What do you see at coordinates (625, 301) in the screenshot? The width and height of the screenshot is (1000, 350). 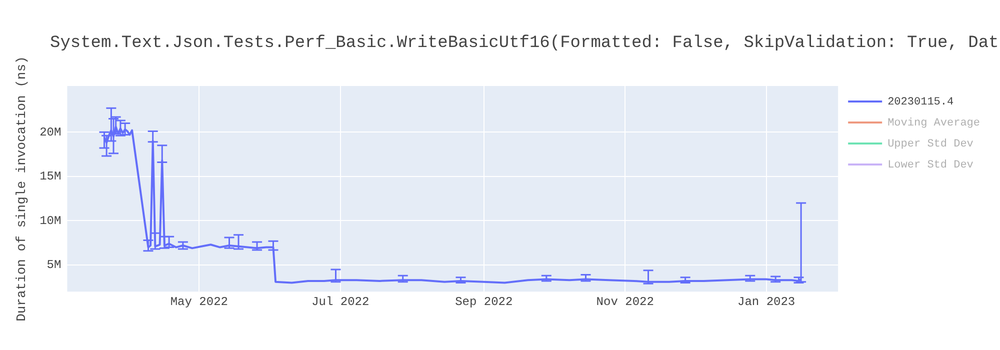 I see `x-tick-label: Nov 2022` at bounding box center [625, 301].